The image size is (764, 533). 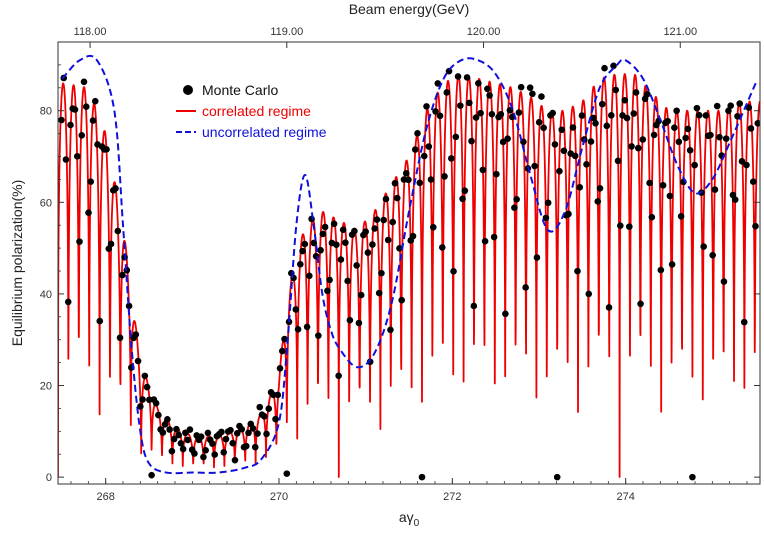 I want to click on x-tick-label: 272, so click(x=452, y=497).